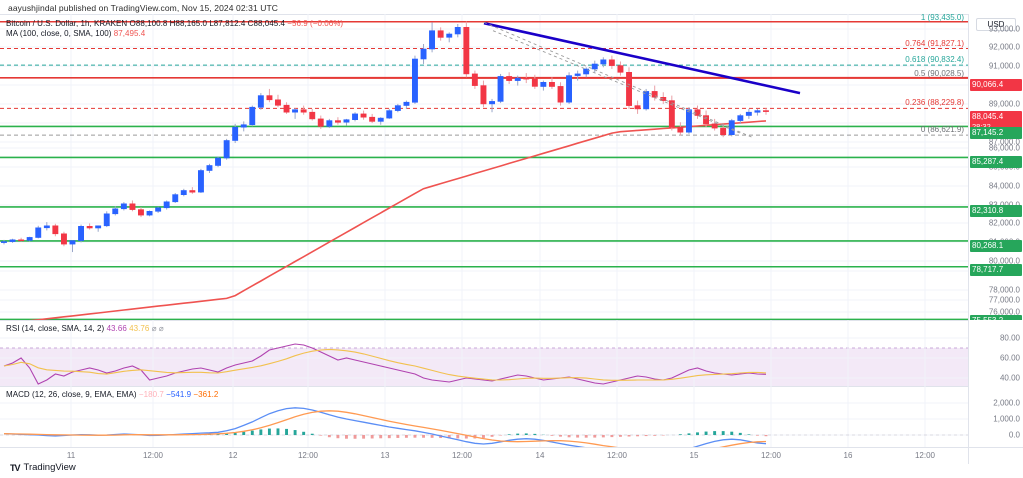  What do you see at coordinates (996, 317) in the screenshot?
I see `price-badge: 75,553.2` at bounding box center [996, 317].